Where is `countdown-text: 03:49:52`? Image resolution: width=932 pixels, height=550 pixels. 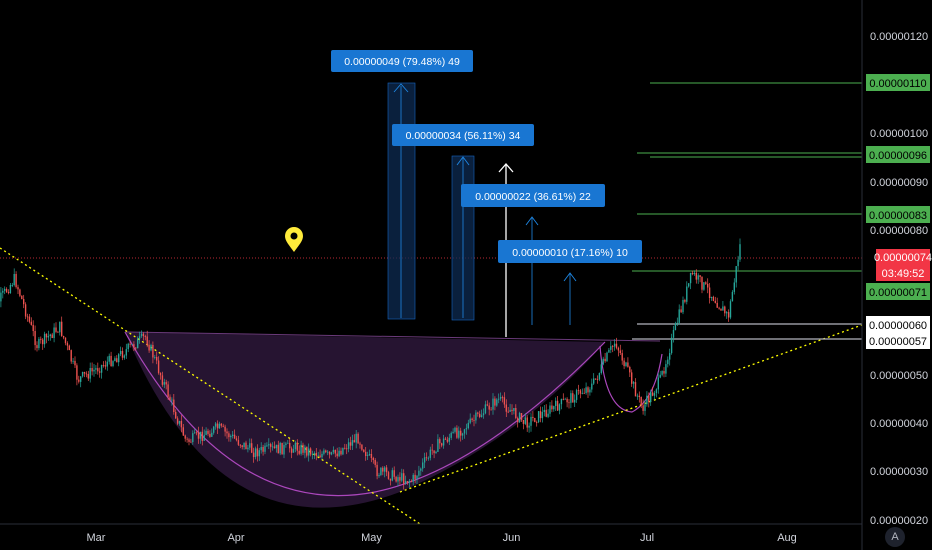
countdown-text: 03:49:52 is located at coordinates (903, 274).